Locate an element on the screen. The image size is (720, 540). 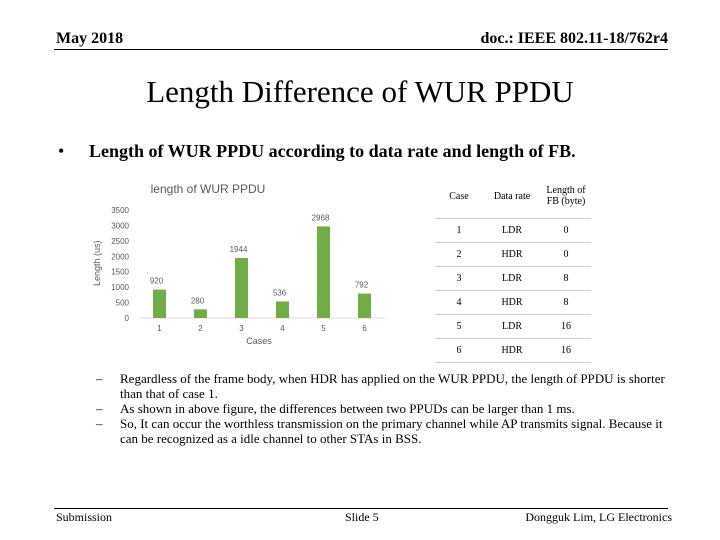
table-cell: 3 is located at coordinates (459, 278).